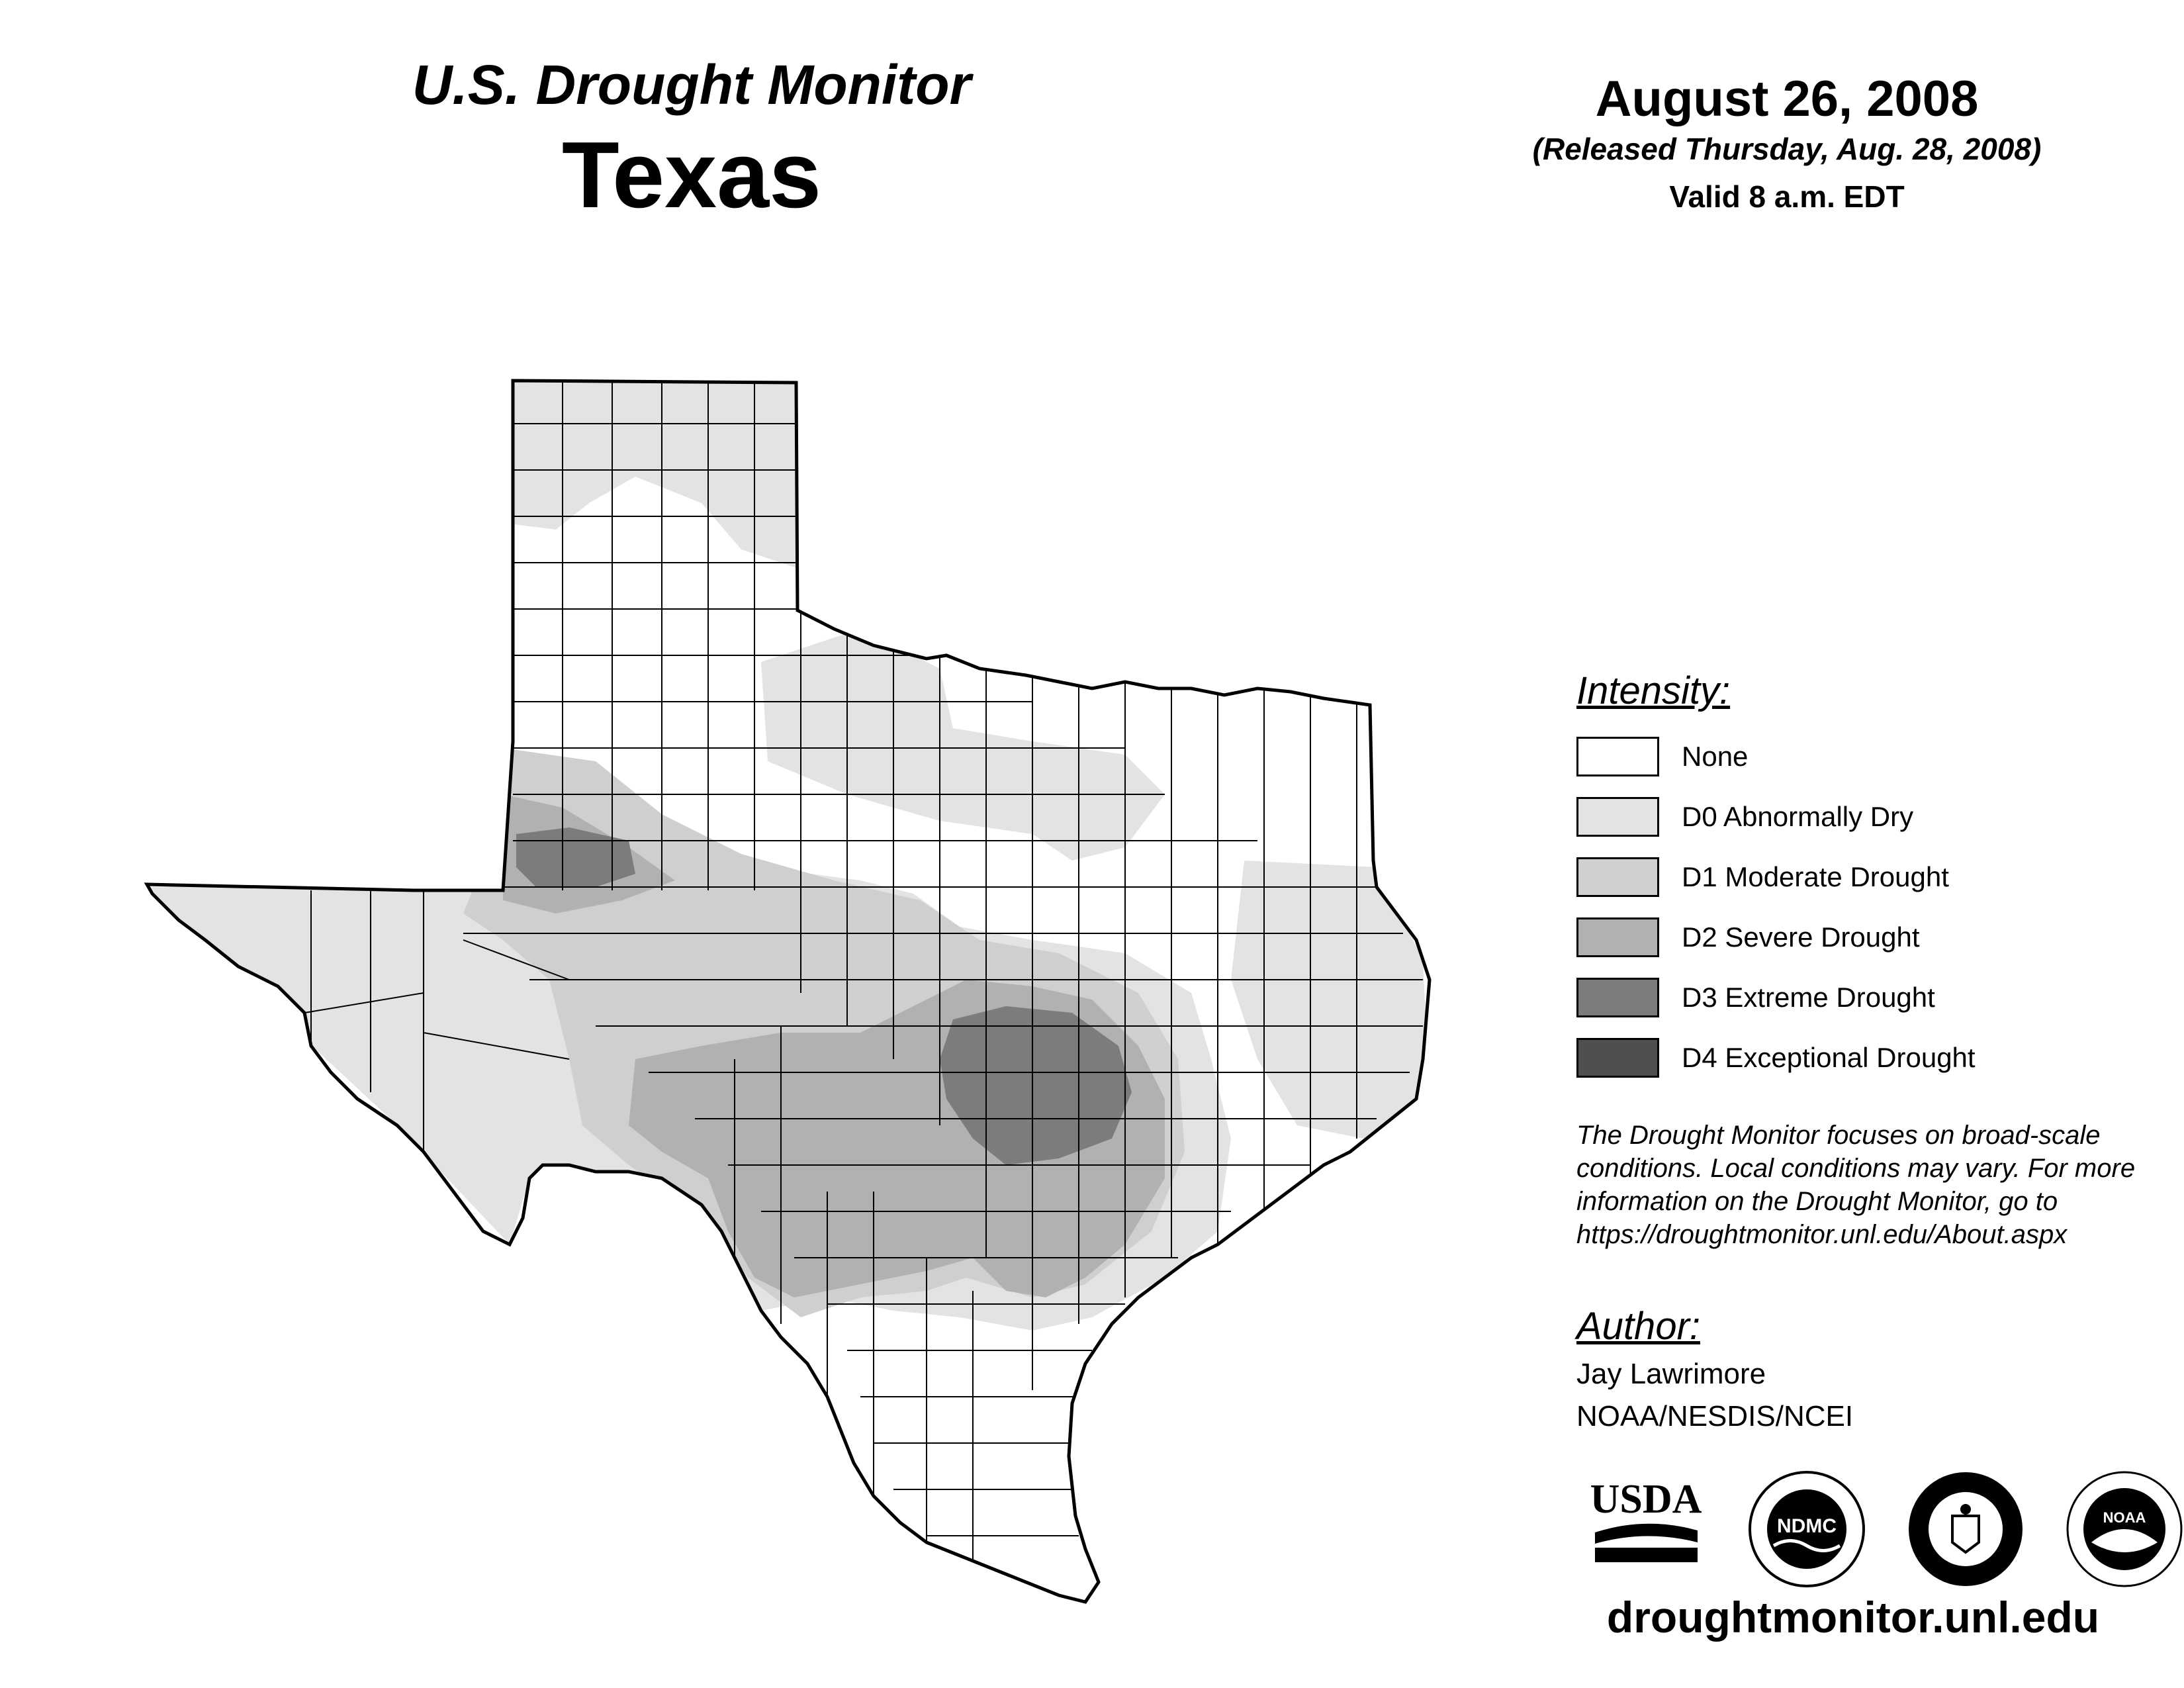 This screenshot has height=1688, width=2184. I want to click on legend-item: D1 Moderate Drought, so click(1874, 877).